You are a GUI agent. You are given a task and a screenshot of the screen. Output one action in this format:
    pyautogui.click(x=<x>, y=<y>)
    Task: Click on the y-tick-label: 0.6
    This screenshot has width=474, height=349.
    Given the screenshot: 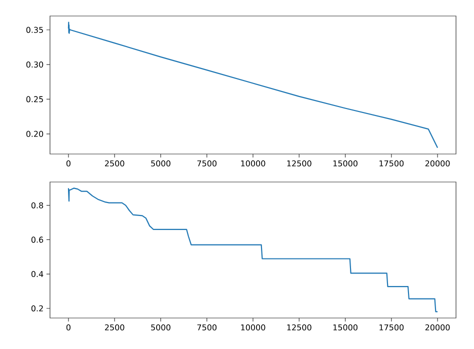 What is the action you would take?
    pyautogui.click(x=37, y=239)
    